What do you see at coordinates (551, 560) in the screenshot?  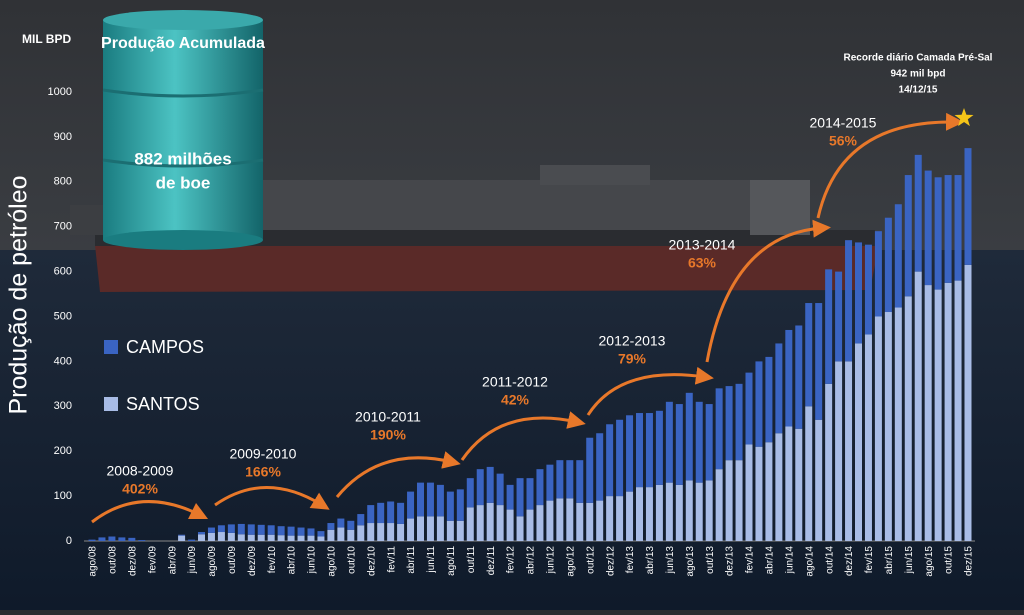 I see `x-tick-label: jun/12` at bounding box center [551, 560].